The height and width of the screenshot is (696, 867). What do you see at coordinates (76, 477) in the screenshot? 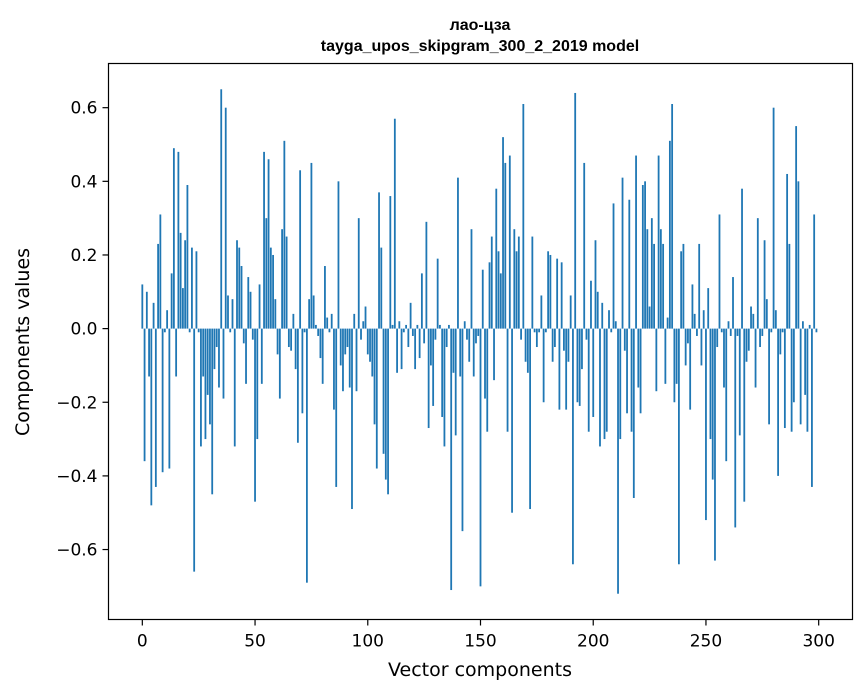
I see `y-tick-label: −0.4` at bounding box center [76, 477].